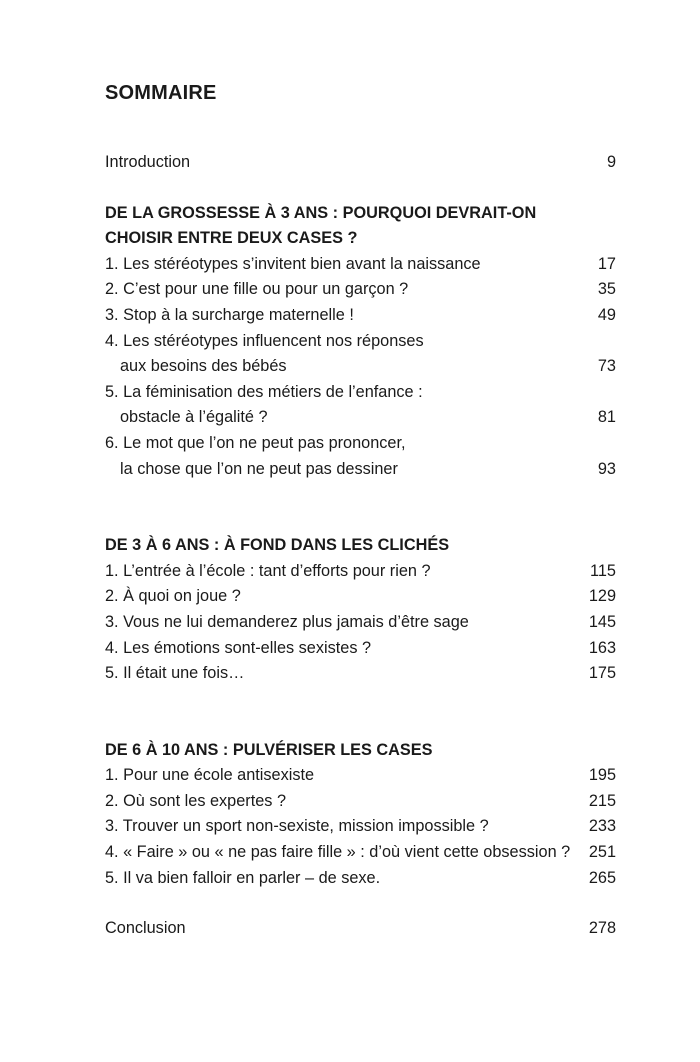  What do you see at coordinates (611, 162) in the screenshot?
I see `entry-page: 9` at bounding box center [611, 162].